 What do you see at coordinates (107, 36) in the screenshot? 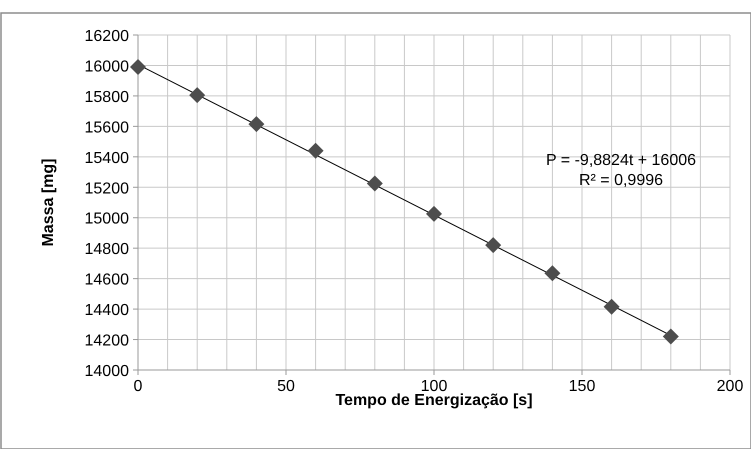
I see `y-tick-label: 16200` at bounding box center [107, 36].